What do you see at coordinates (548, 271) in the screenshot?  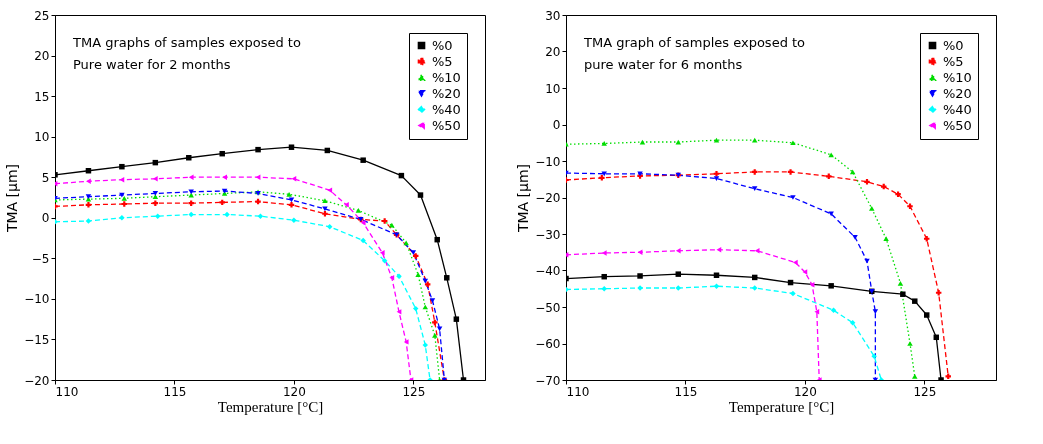 I see `y-tick-label: −40` at bounding box center [548, 271].